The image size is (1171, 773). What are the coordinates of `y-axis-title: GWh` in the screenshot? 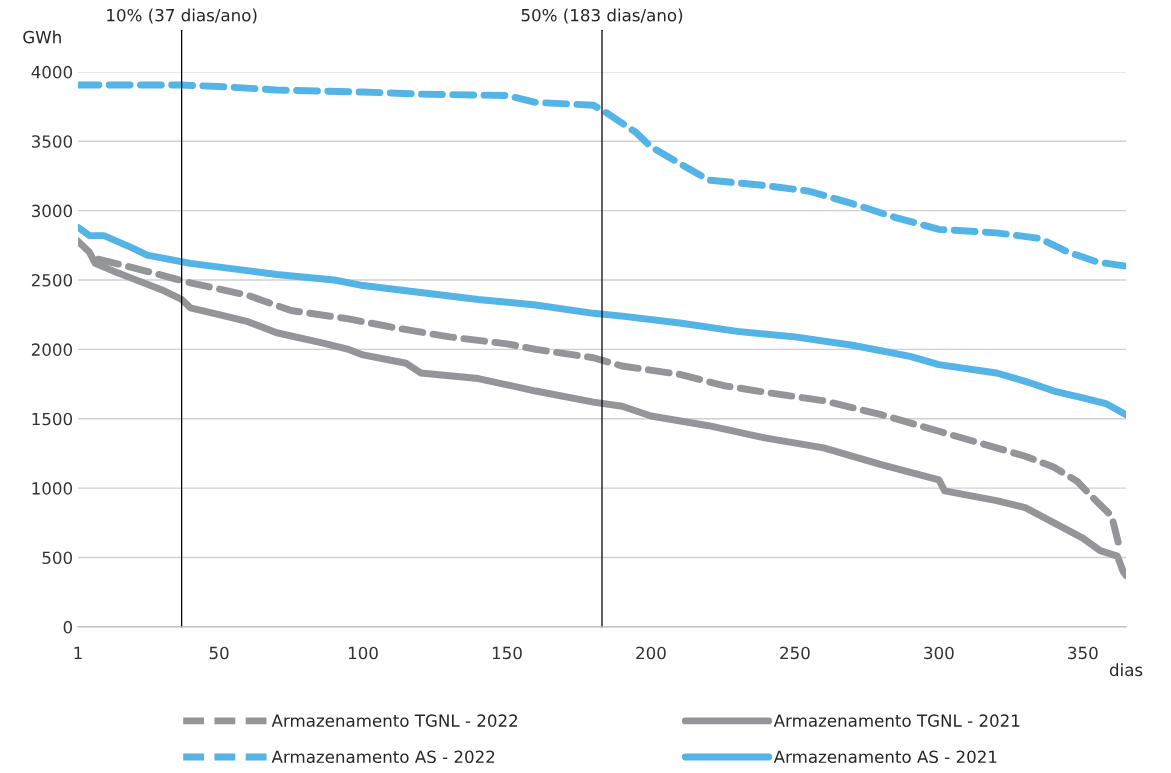 It's located at (42, 37).